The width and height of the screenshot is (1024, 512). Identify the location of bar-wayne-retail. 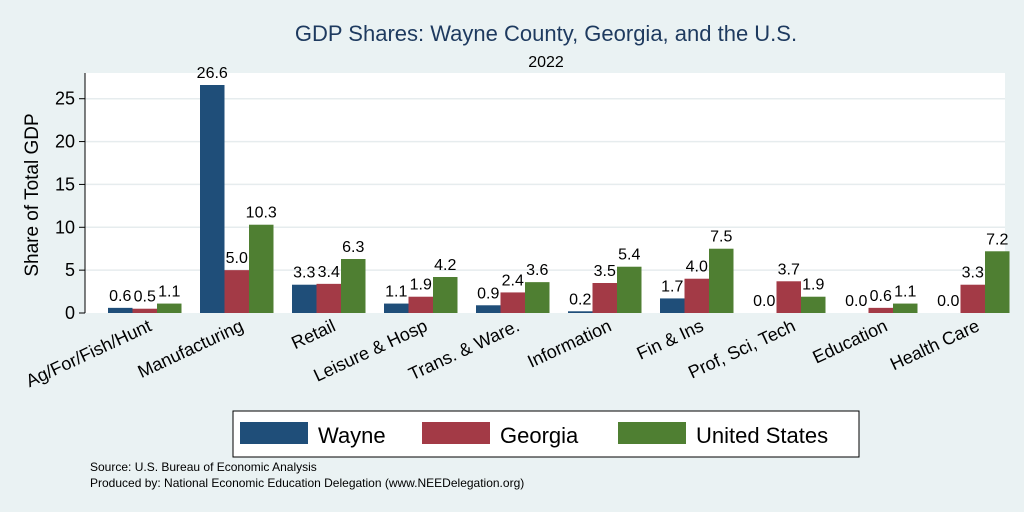
(304, 298).